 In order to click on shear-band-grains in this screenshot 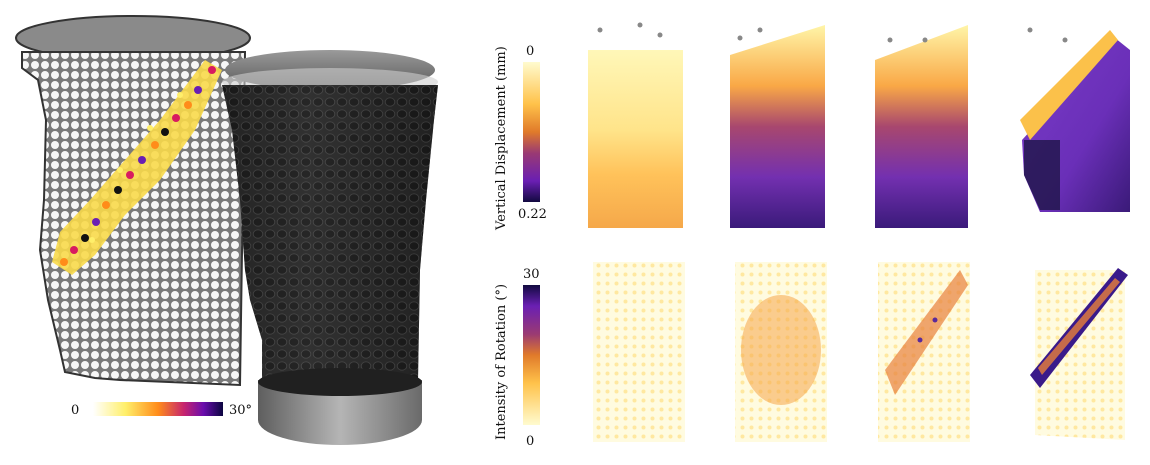, I will do `click(138, 166)`.